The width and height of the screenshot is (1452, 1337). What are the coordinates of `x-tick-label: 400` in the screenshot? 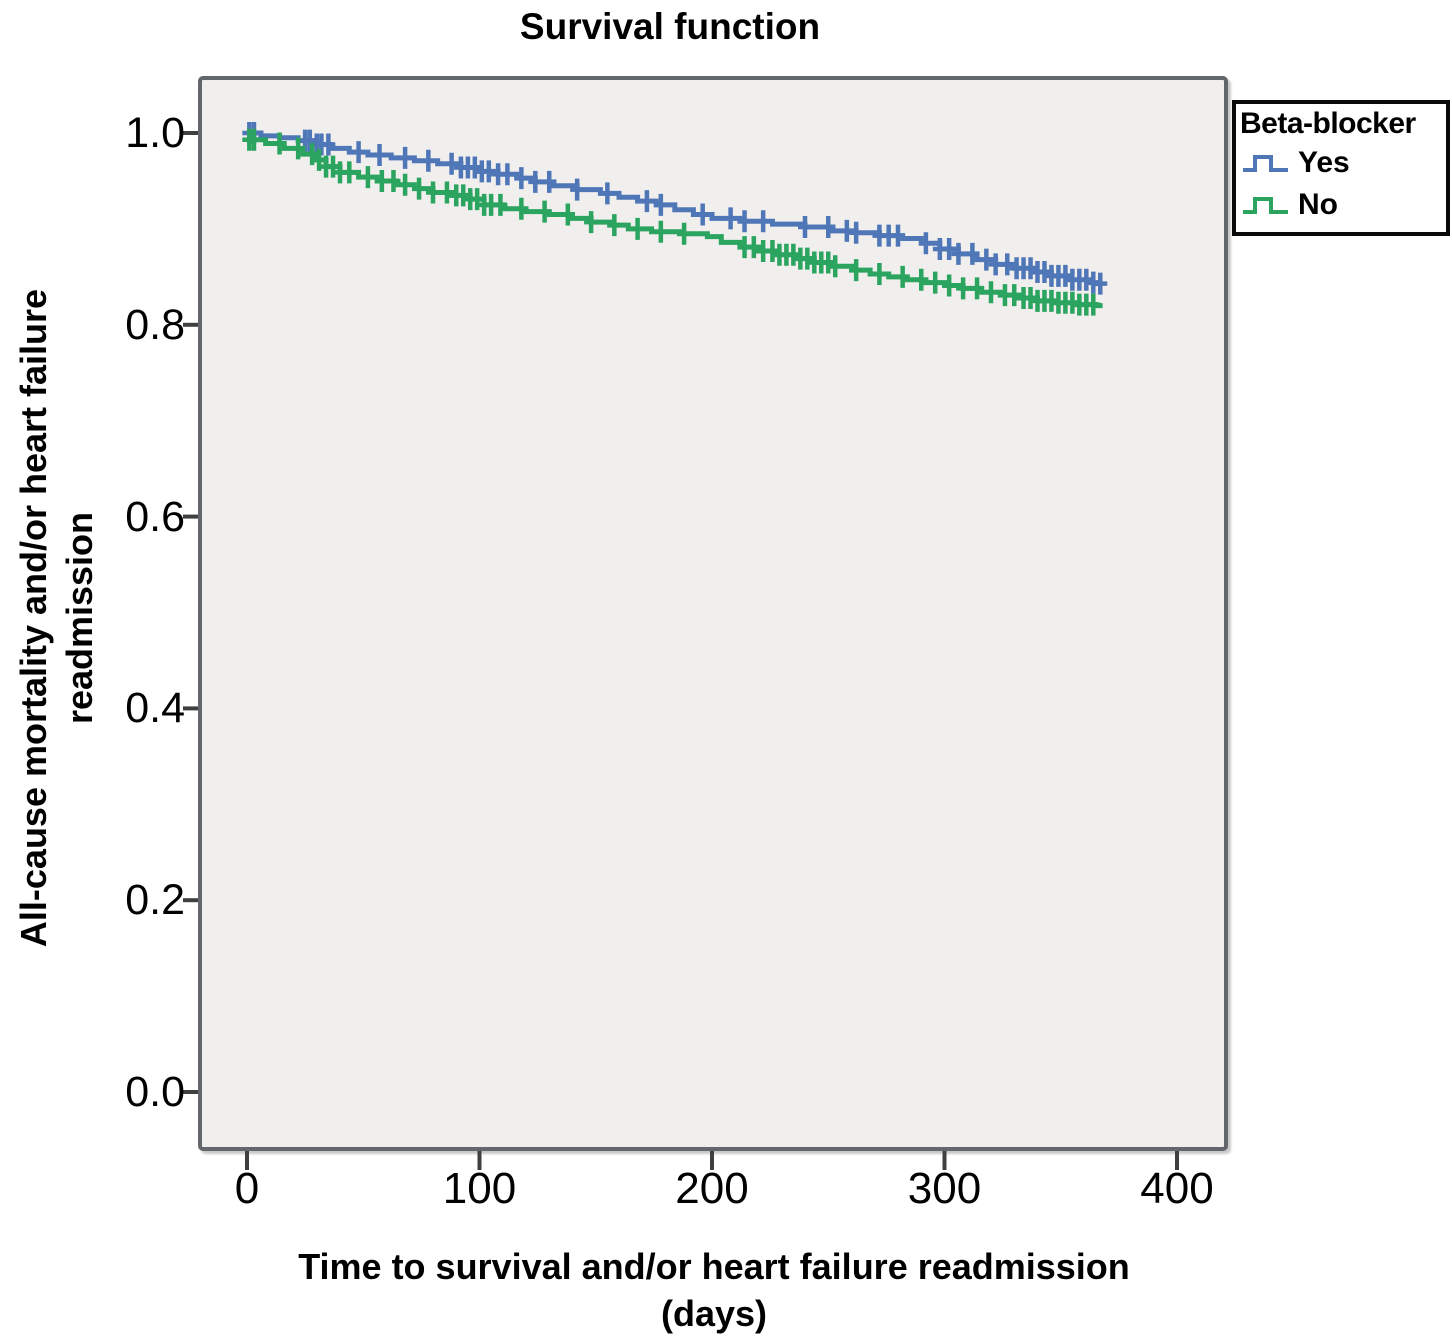 It's located at (1177, 1188).